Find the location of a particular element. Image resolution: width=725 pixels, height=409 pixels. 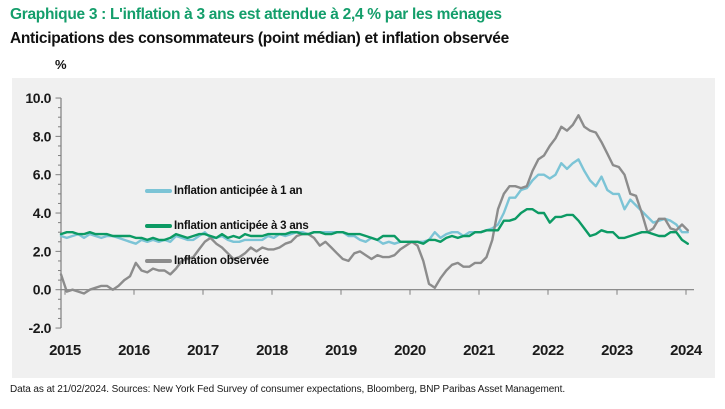

legend-label: Inflation anticipée à 3 ans is located at coordinates (241, 226).